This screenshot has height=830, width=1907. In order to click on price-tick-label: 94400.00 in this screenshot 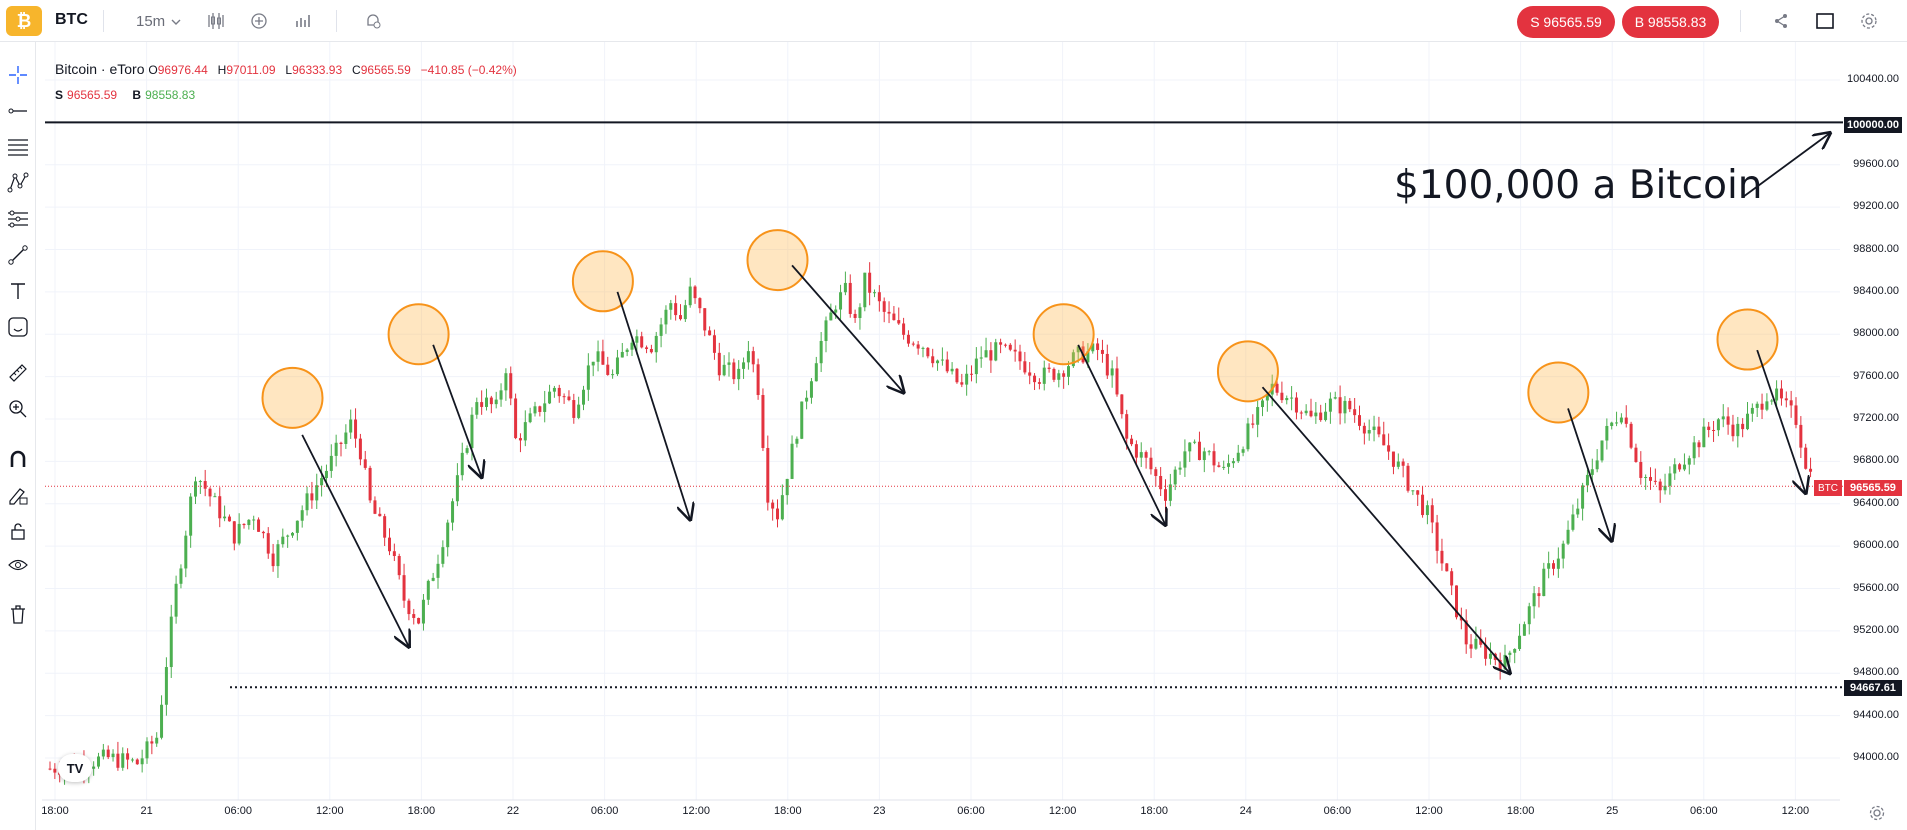, I will do `click(1876, 714)`.